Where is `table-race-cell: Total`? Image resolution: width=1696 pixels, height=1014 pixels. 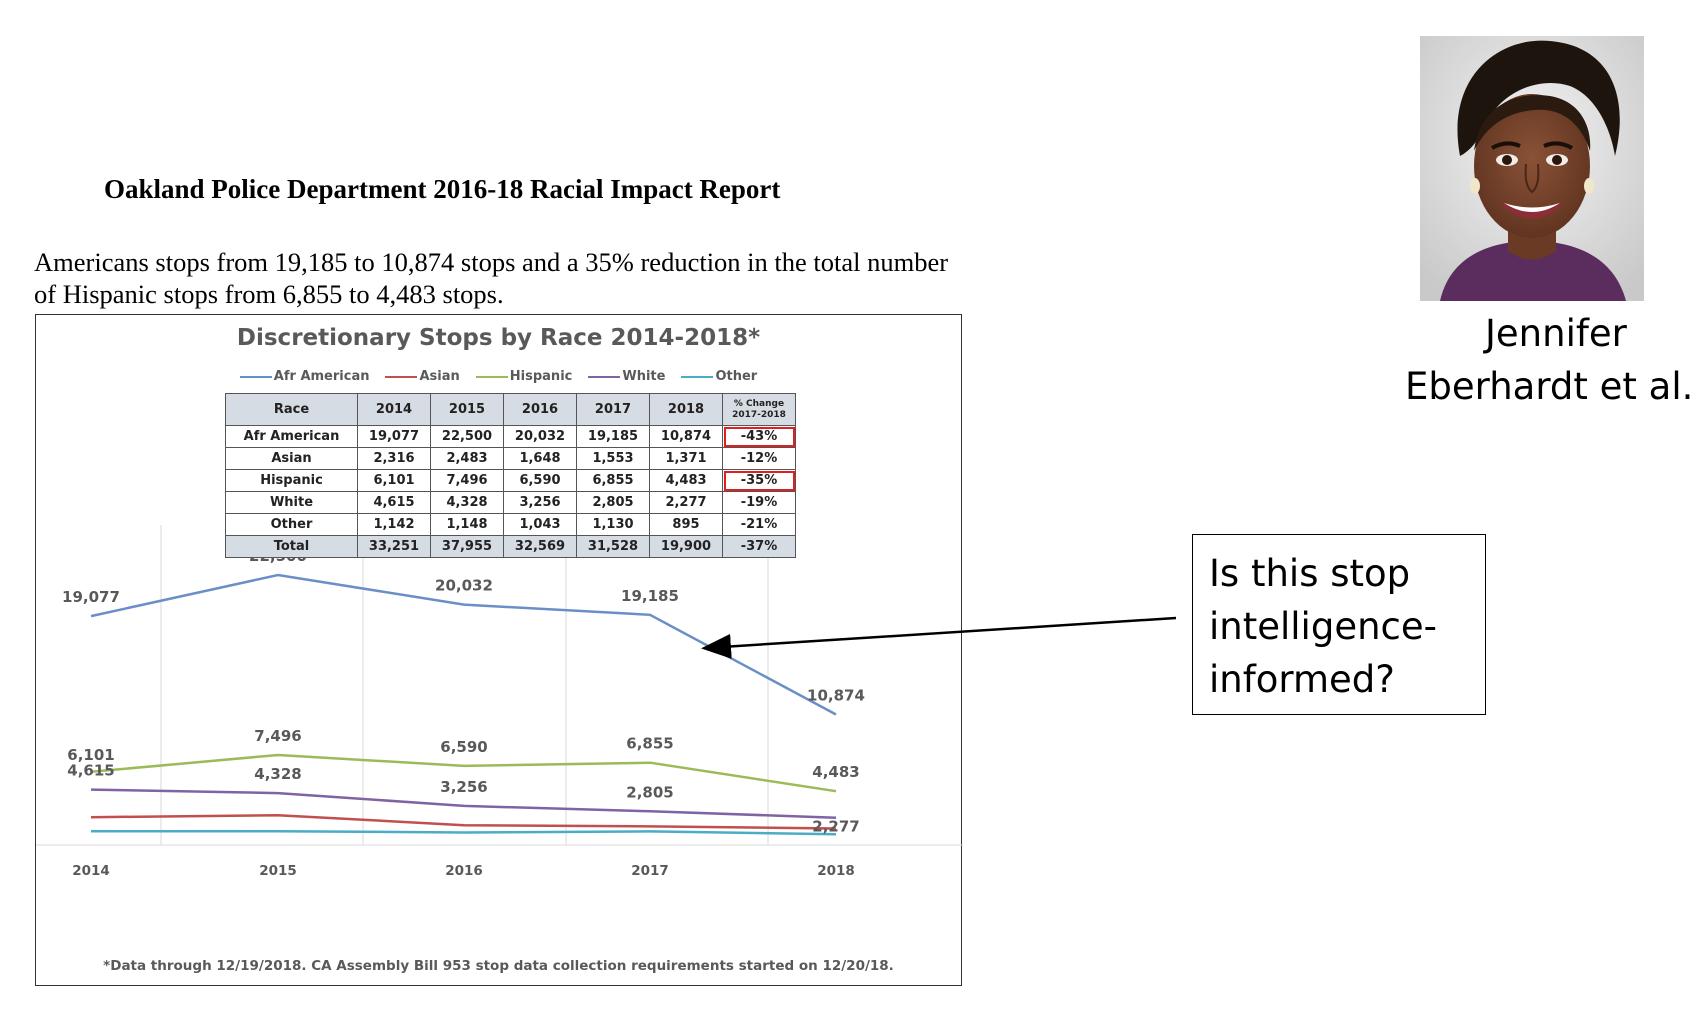 table-race-cell: Total is located at coordinates (291, 546).